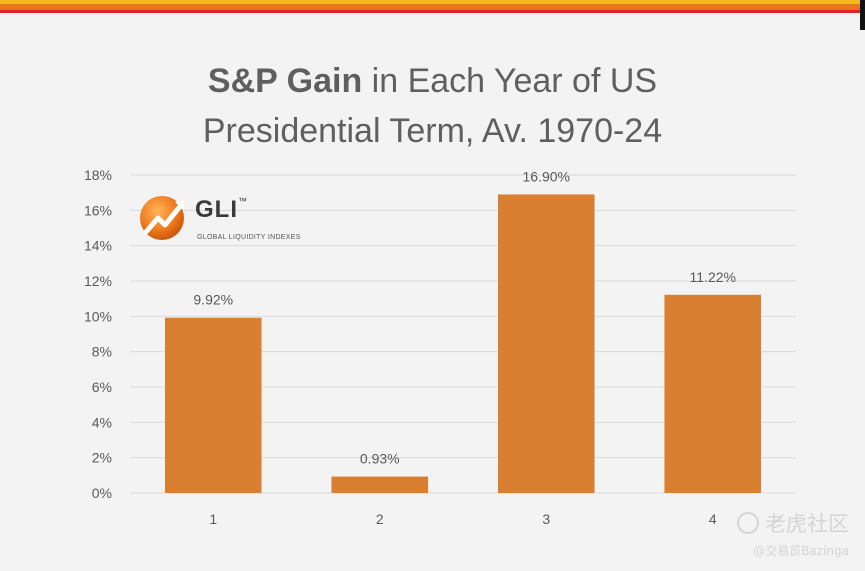 The image size is (865, 571). Describe the element at coordinates (432, 7) in the screenshot. I see `stripe-orange` at that location.